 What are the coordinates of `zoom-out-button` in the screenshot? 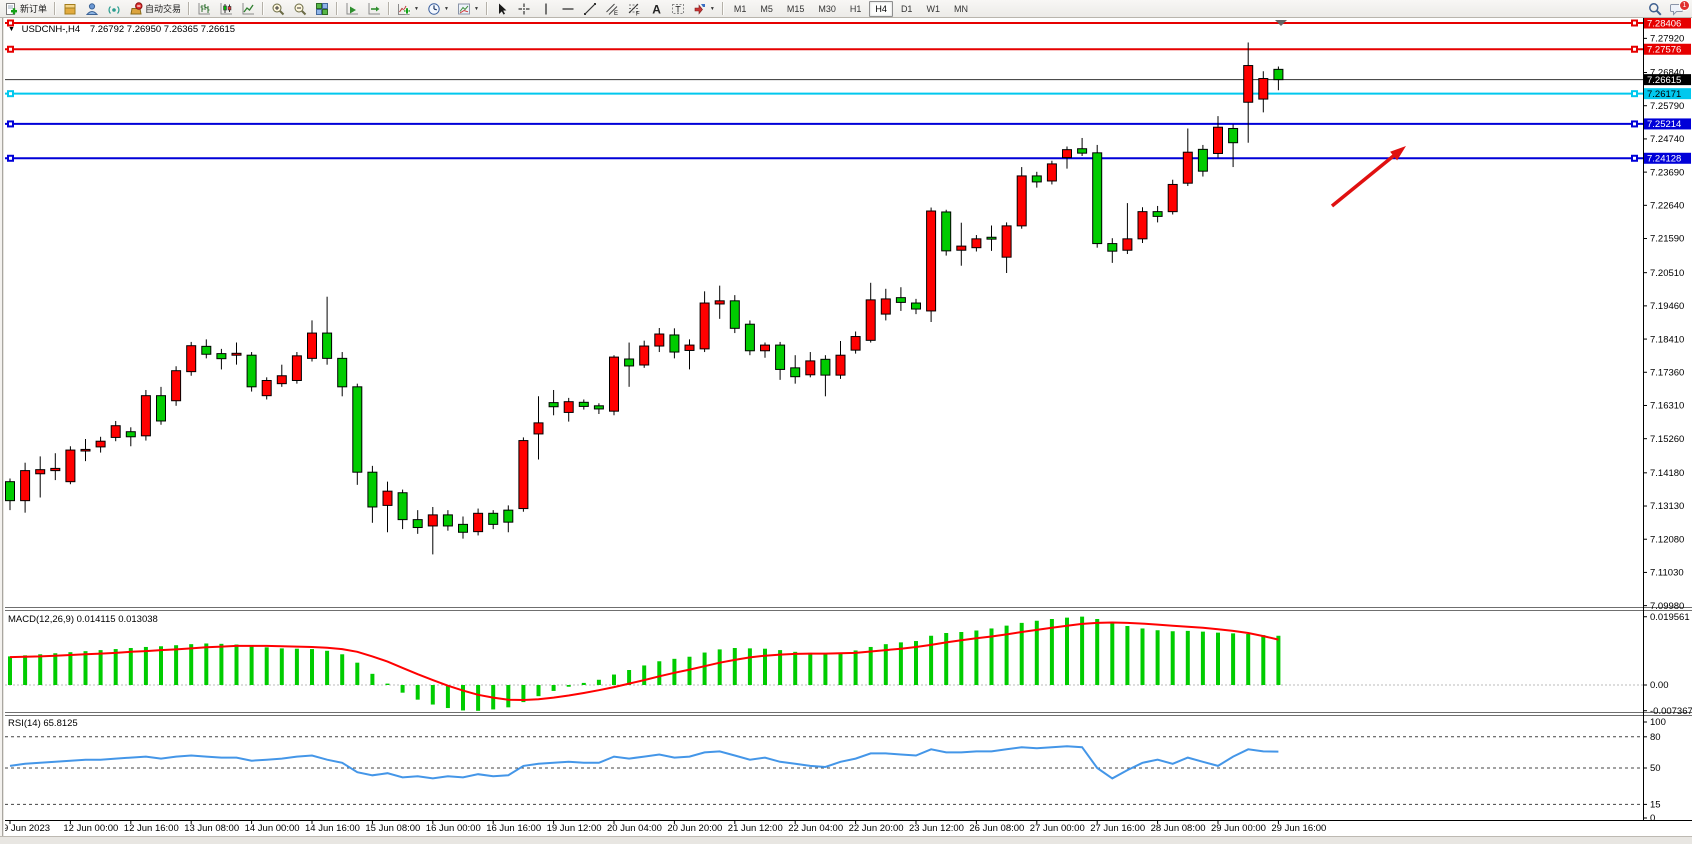 It's located at (300, 8).